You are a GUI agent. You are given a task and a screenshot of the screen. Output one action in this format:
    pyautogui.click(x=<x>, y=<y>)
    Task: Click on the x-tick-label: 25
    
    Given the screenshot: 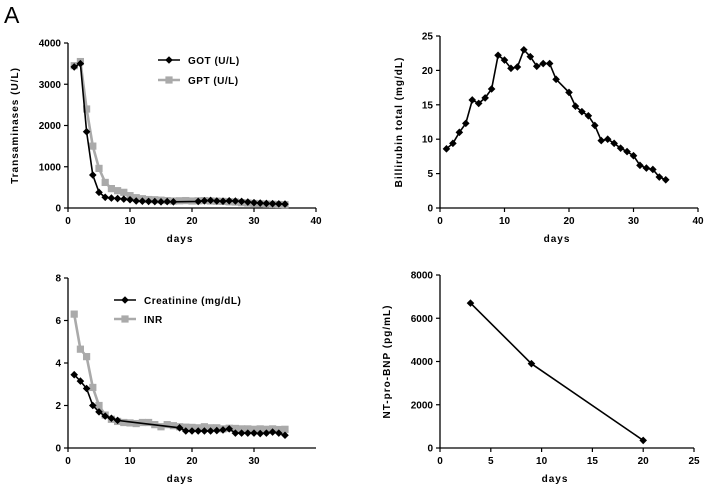 What is the action you would take?
    pyautogui.click(x=694, y=461)
    